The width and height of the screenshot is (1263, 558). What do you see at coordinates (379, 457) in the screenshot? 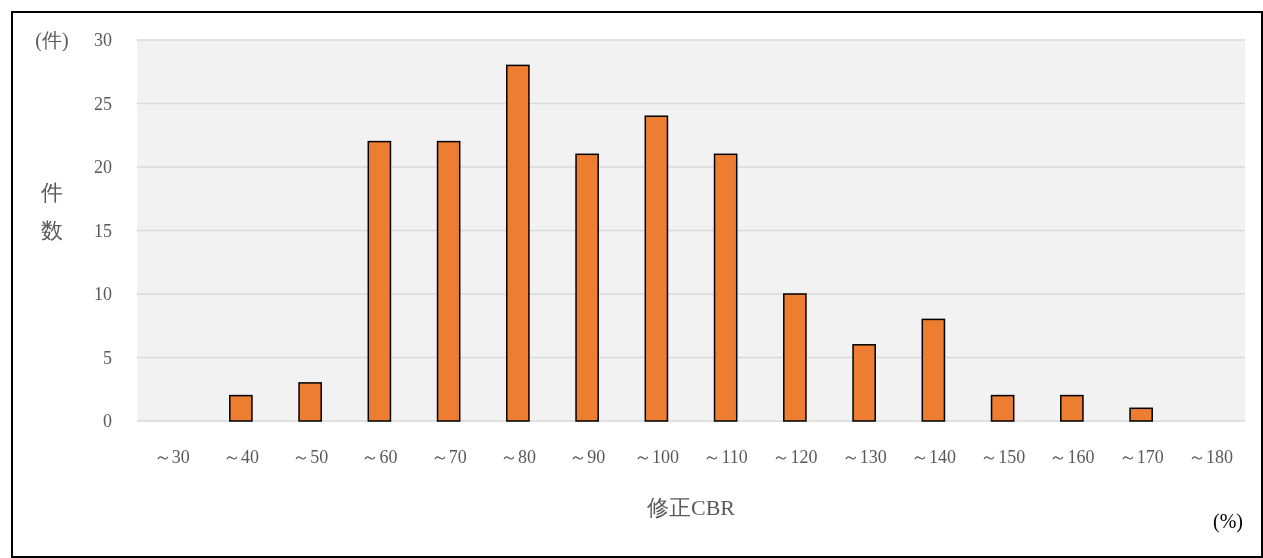
I see `x-tick-label: ～60` at bounding box center [379, 457].